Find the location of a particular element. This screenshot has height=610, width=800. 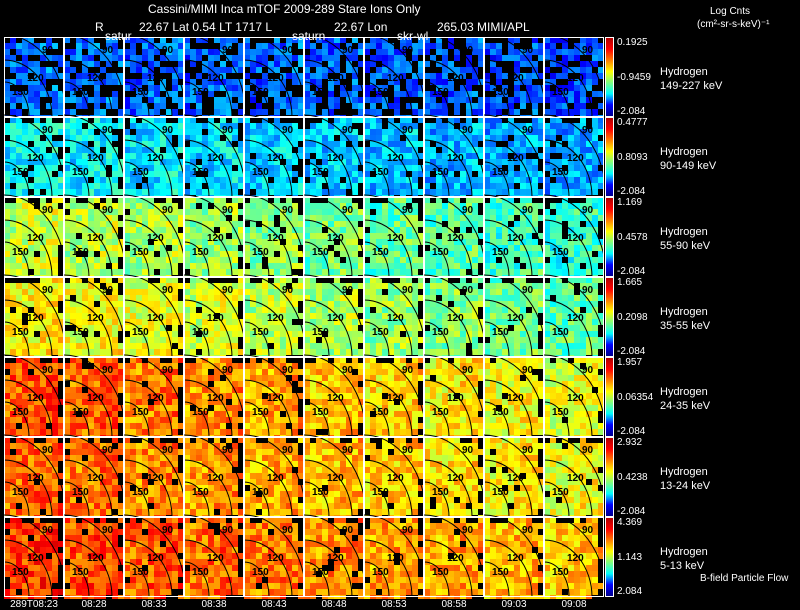

contour-label: 120 is located at coordinates (455, 158).